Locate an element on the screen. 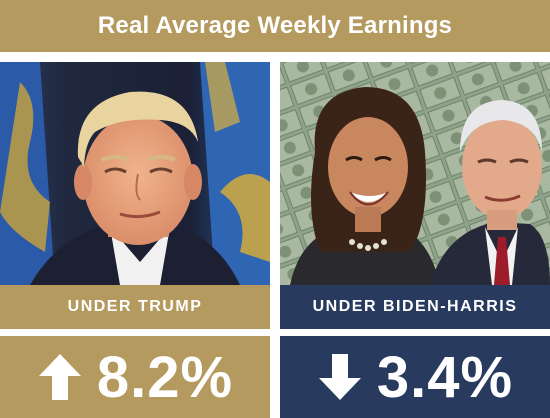  left-label-text: UNDER TRUMP is located at coordinates (135, 306).